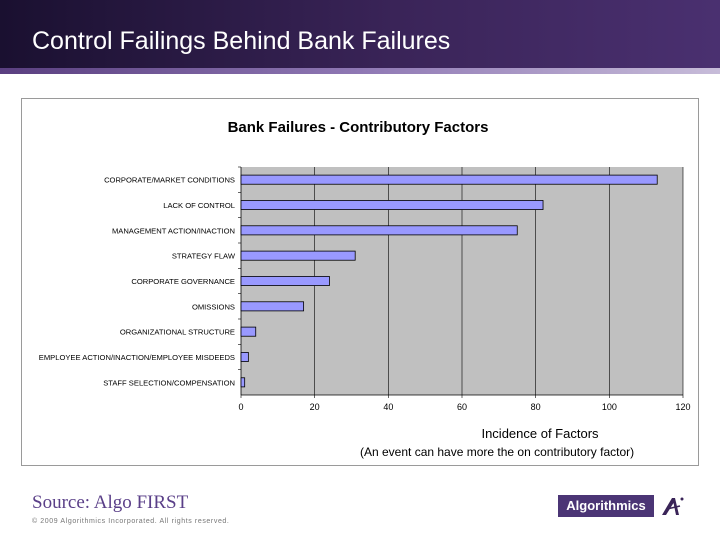  I want to click on category-label: OMISSIONS, so click(213, 306).